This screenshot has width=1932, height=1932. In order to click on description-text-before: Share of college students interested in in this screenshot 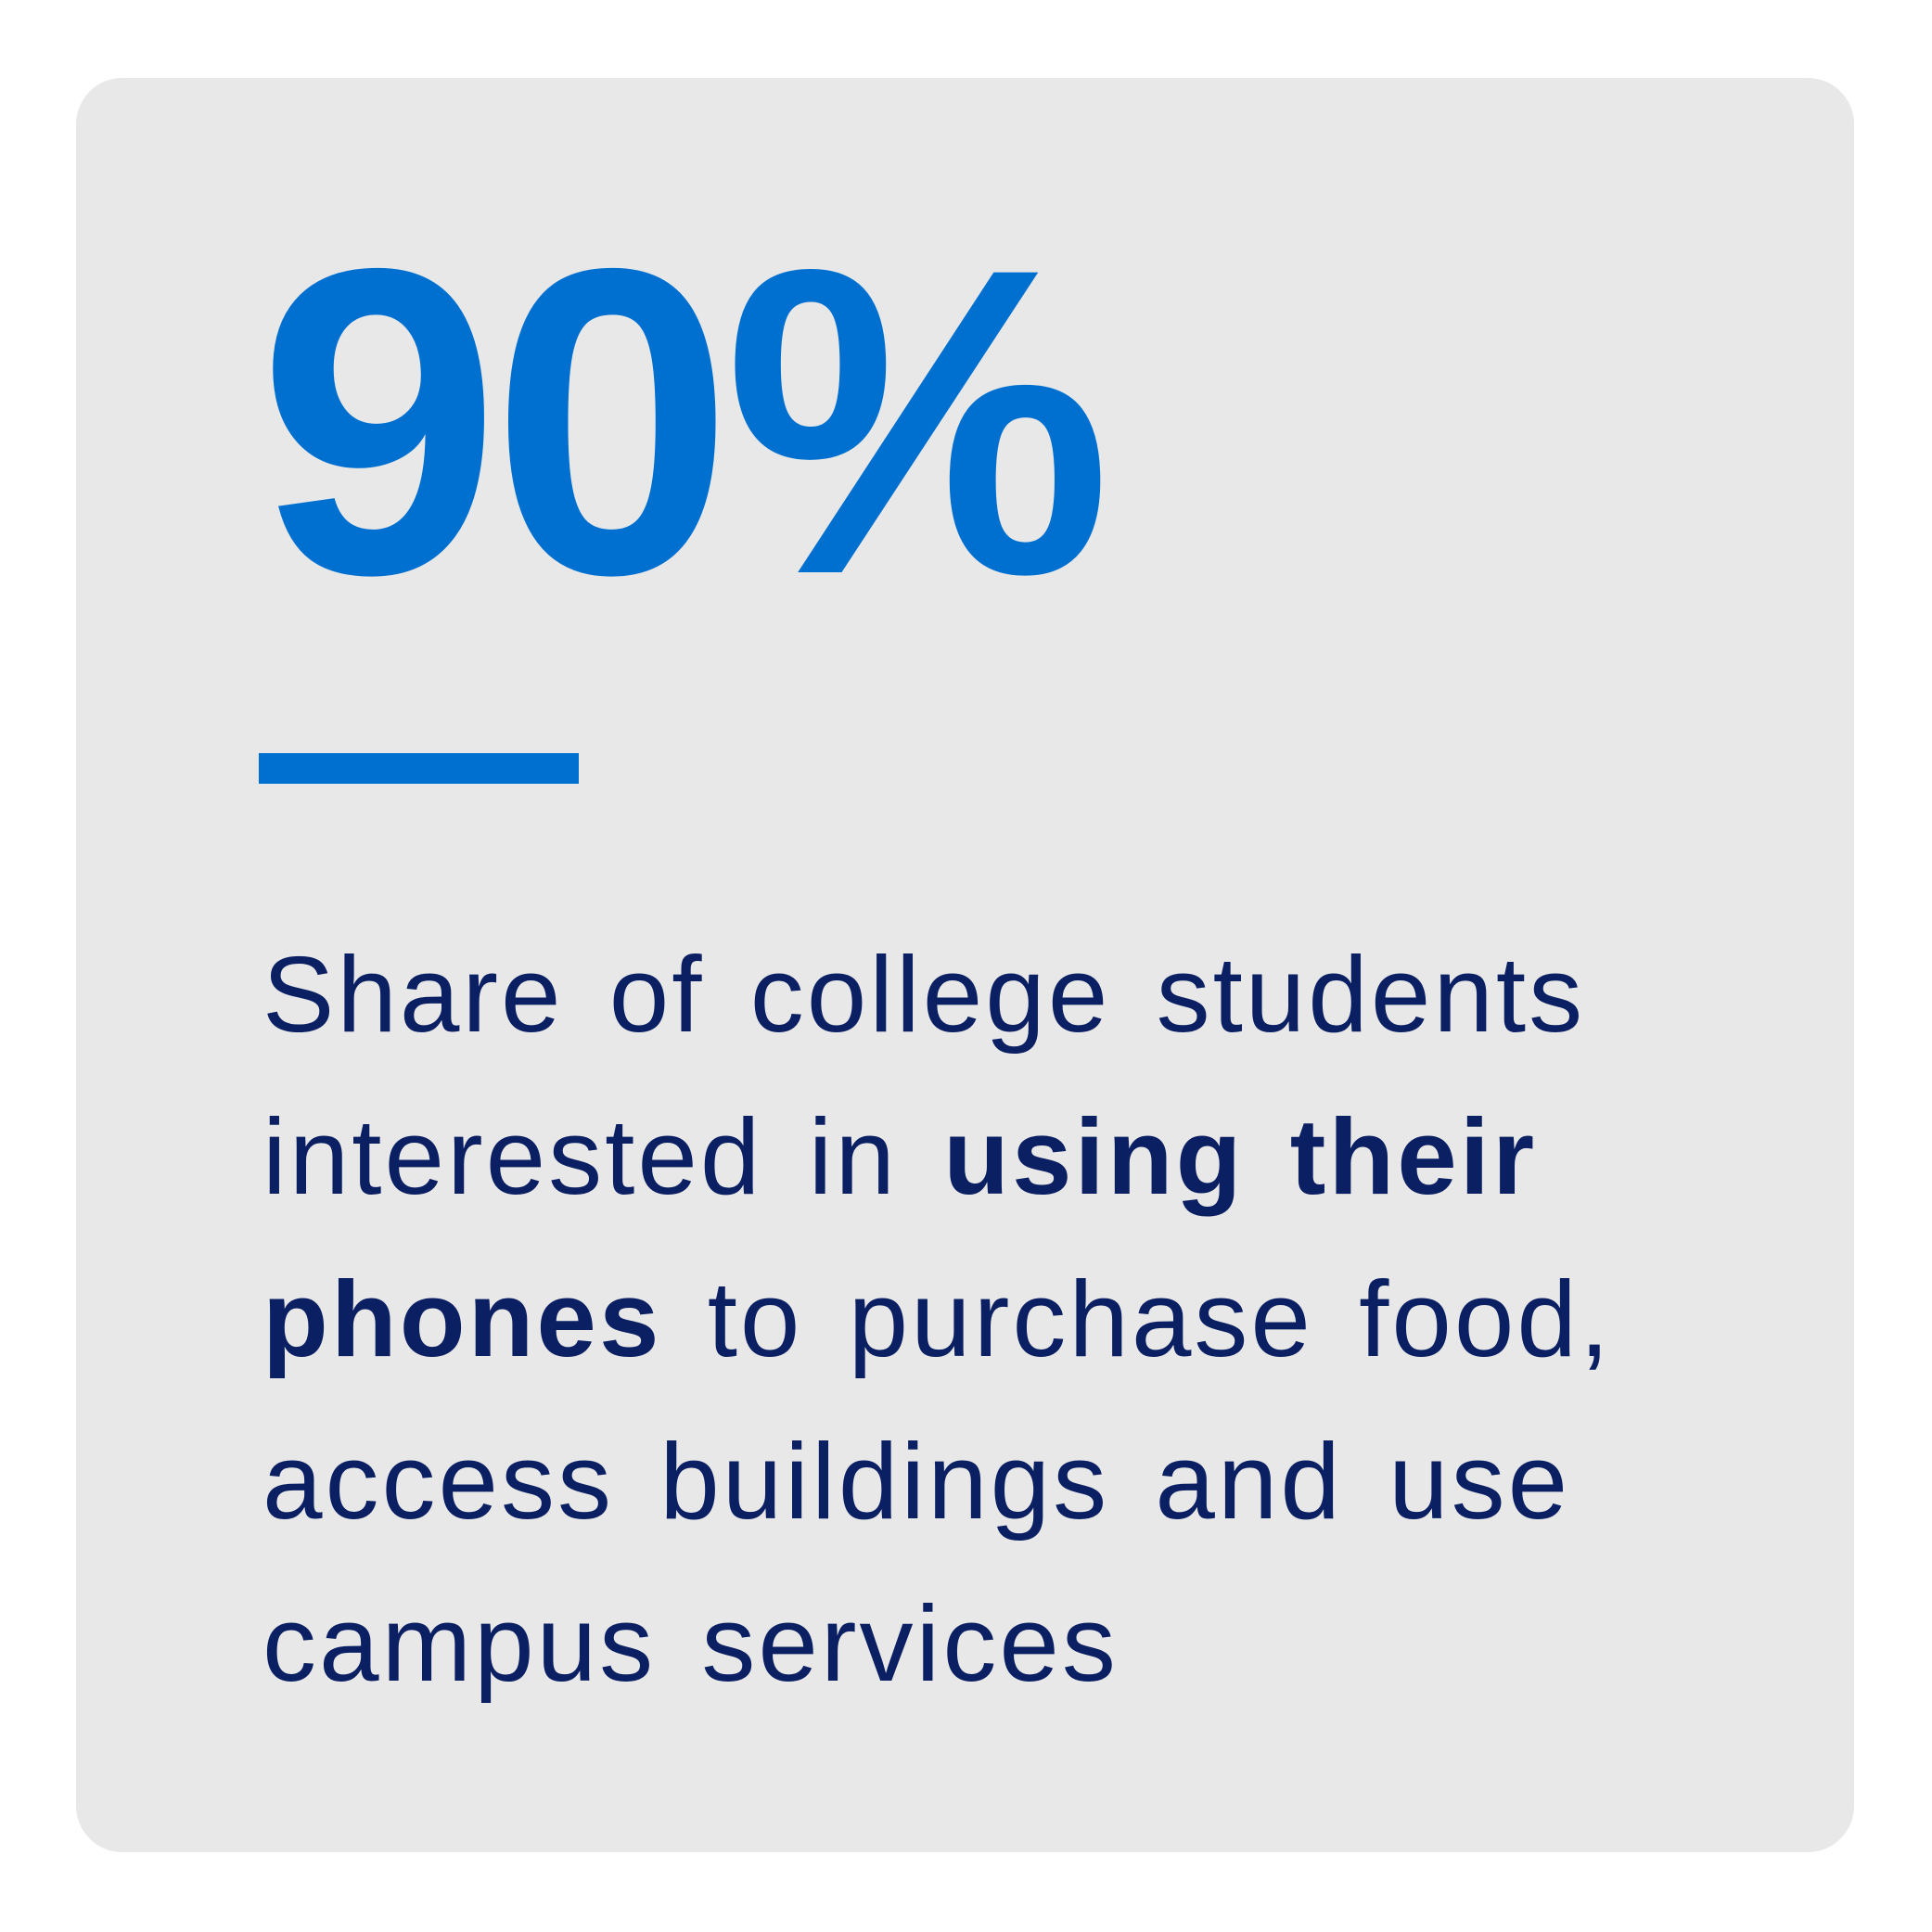, I will do `click(924, 1075)`.